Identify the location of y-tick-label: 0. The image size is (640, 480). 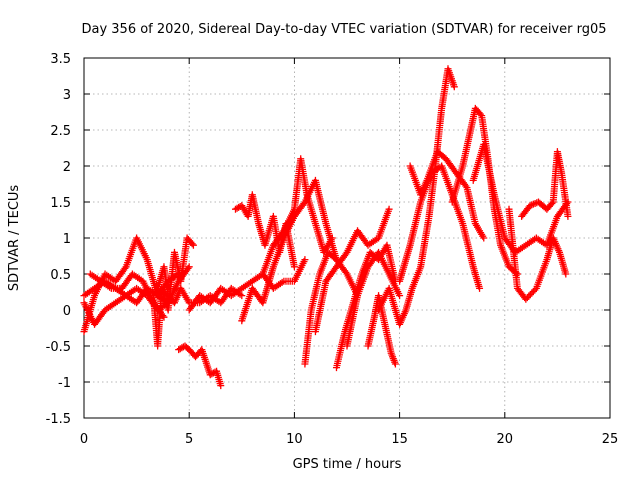
(67, 311).